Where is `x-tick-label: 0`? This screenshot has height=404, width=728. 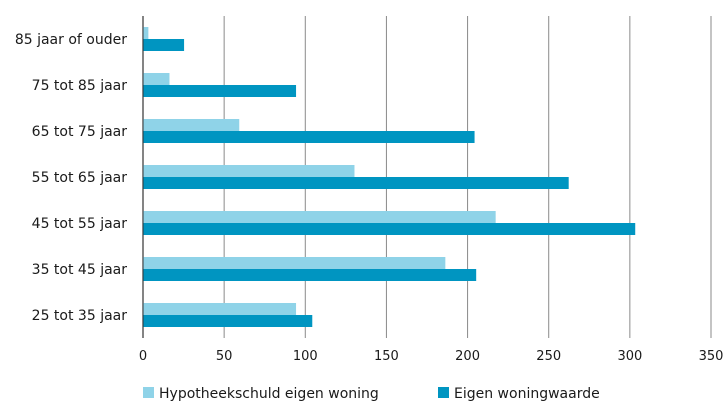
x-tick-label: 0 is located at coordinates (143, 356).